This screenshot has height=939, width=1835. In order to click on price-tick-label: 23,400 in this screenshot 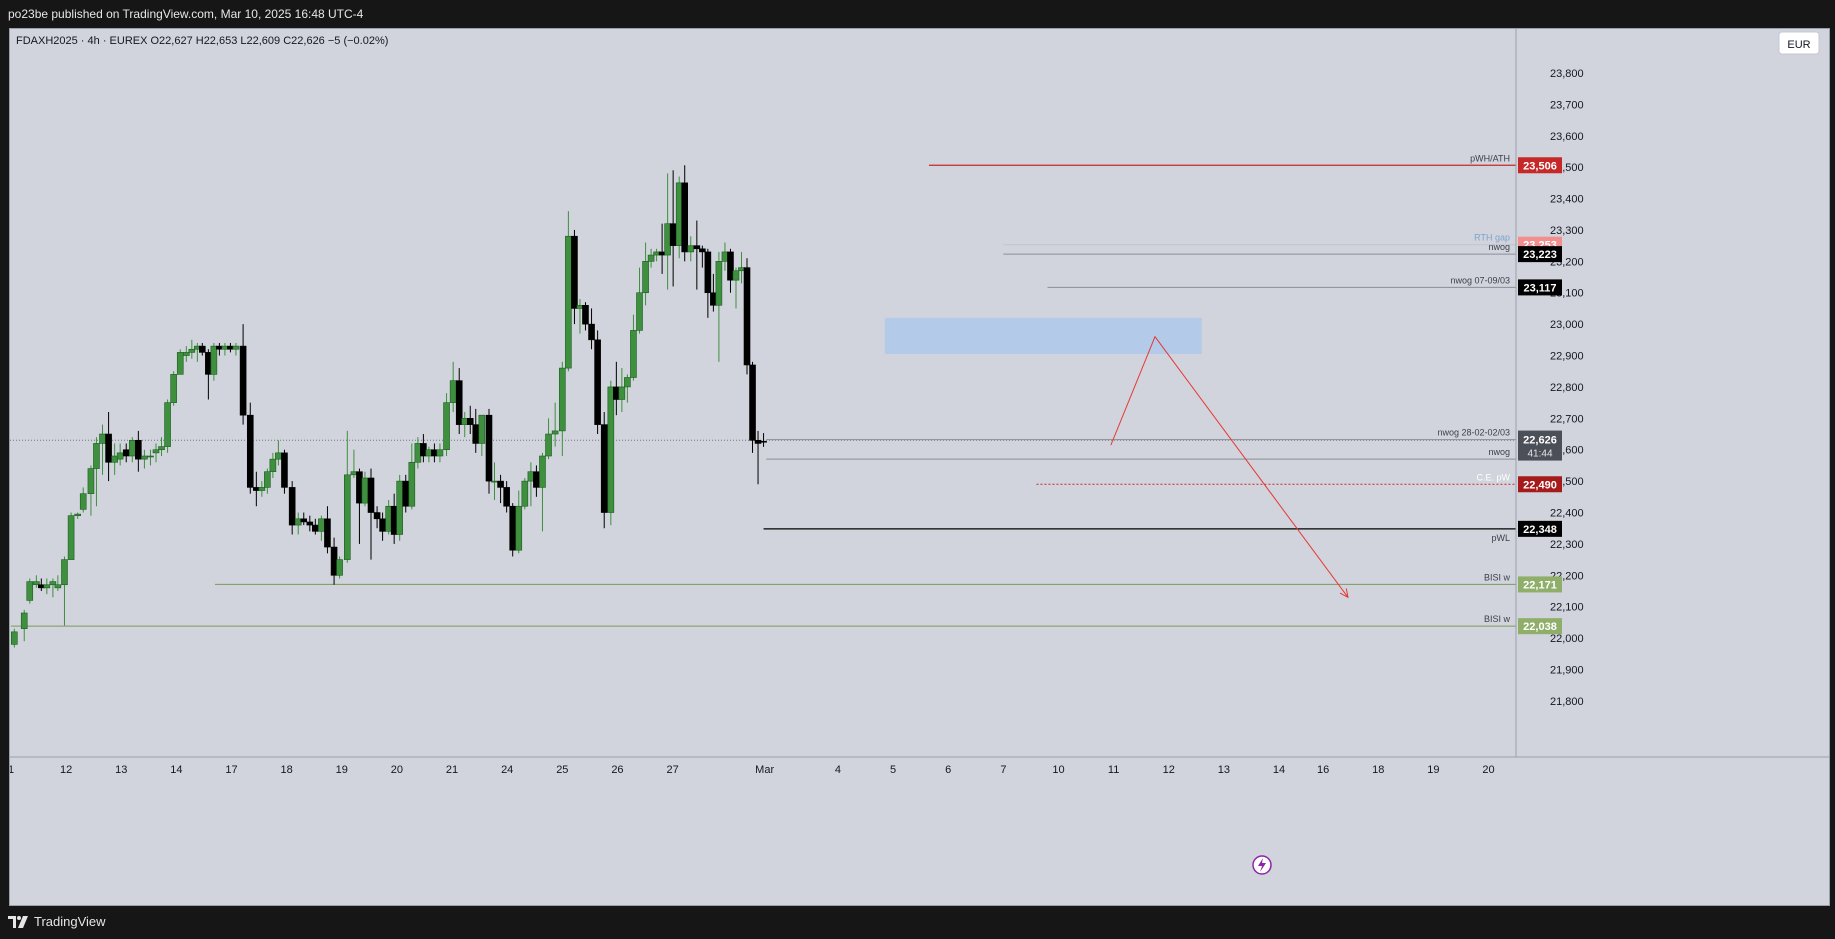, I will do `click(1567, 200)`.